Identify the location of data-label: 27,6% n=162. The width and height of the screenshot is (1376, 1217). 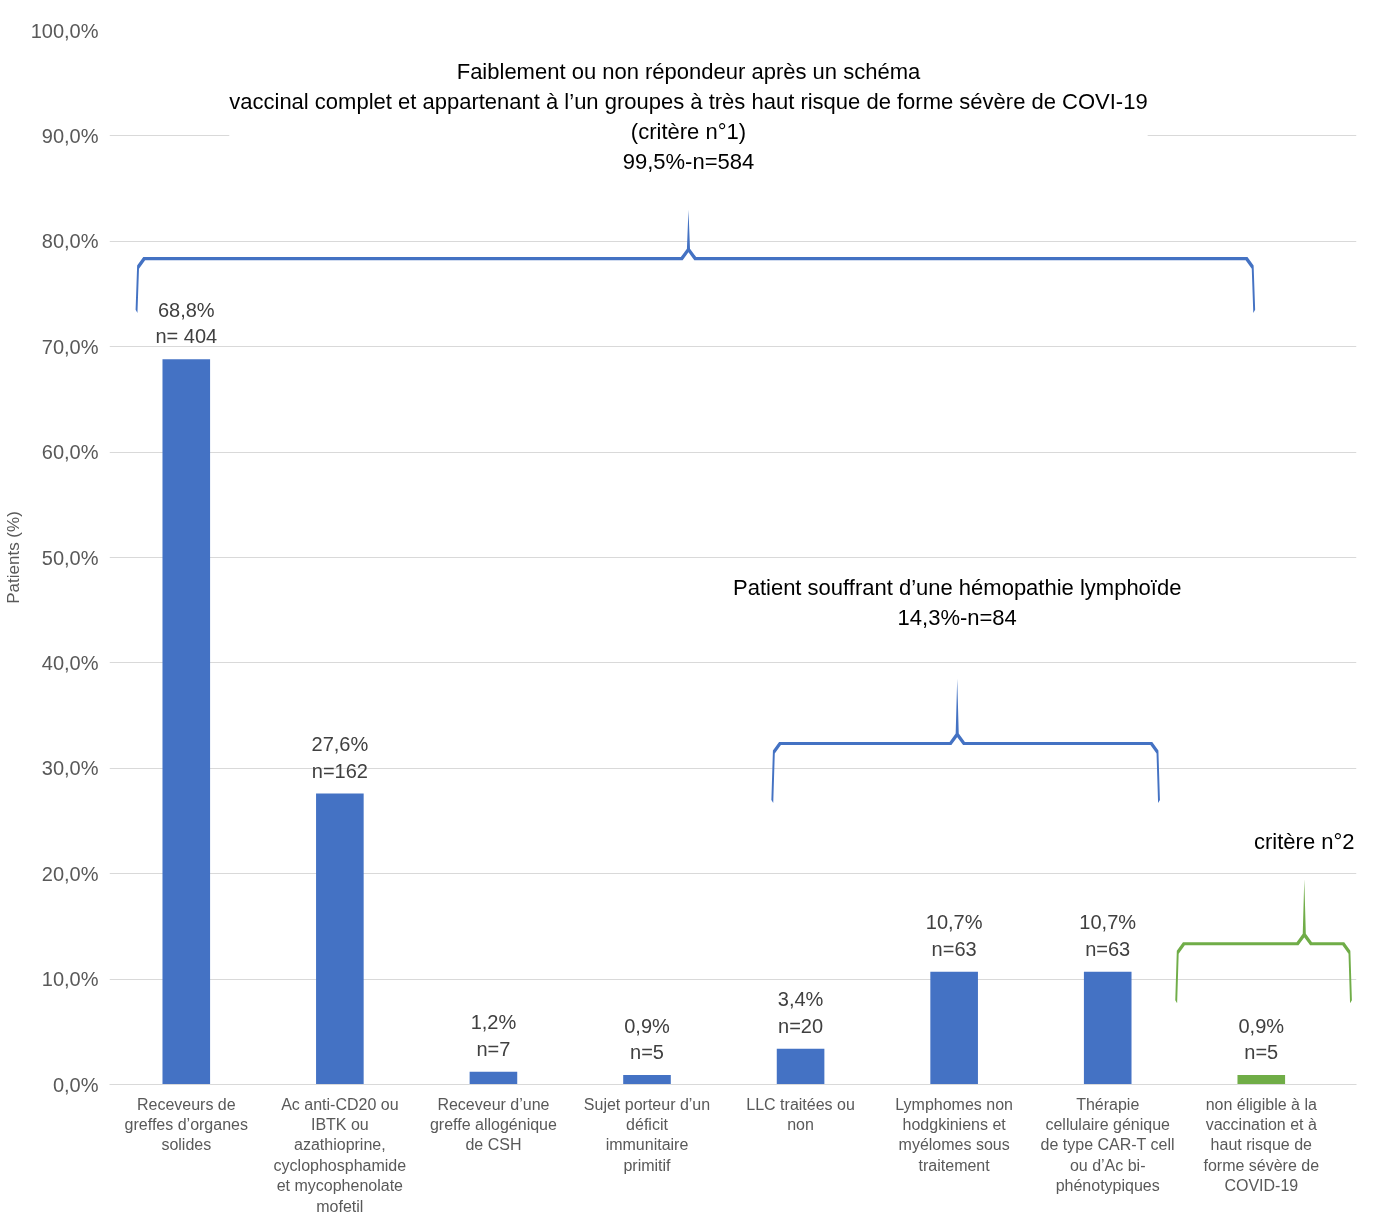
(340, 757).